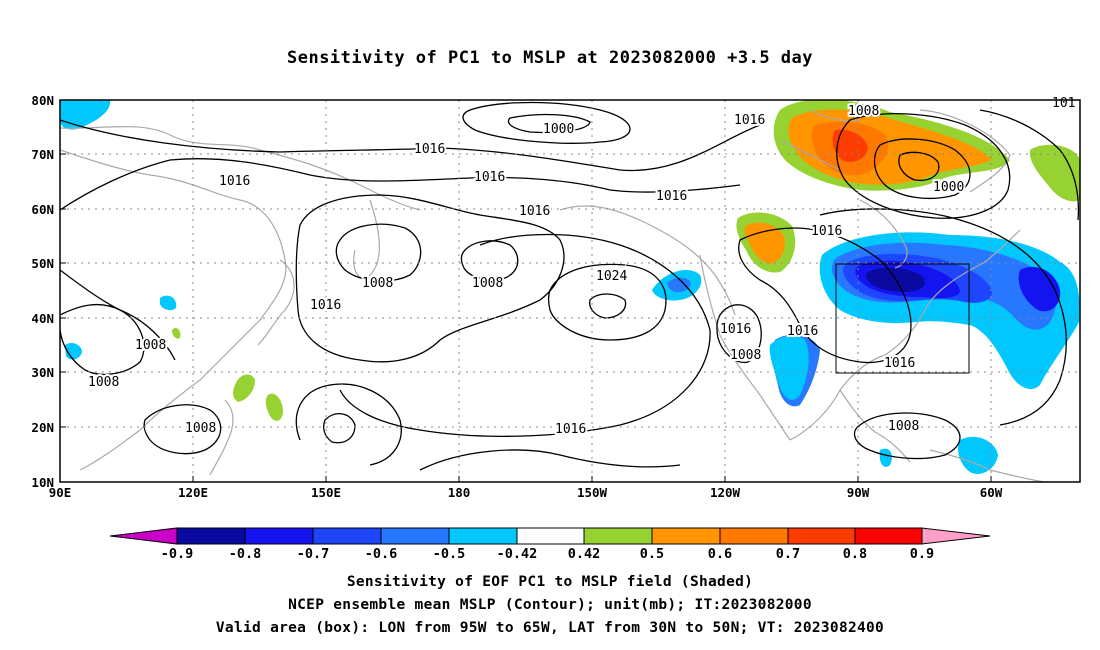 The width and height of the screenshot is (1100, 650). What do you see at coordinates (902, 318) in the screenshot?
I see `valid-area-box` at bounding box center [902, 318].